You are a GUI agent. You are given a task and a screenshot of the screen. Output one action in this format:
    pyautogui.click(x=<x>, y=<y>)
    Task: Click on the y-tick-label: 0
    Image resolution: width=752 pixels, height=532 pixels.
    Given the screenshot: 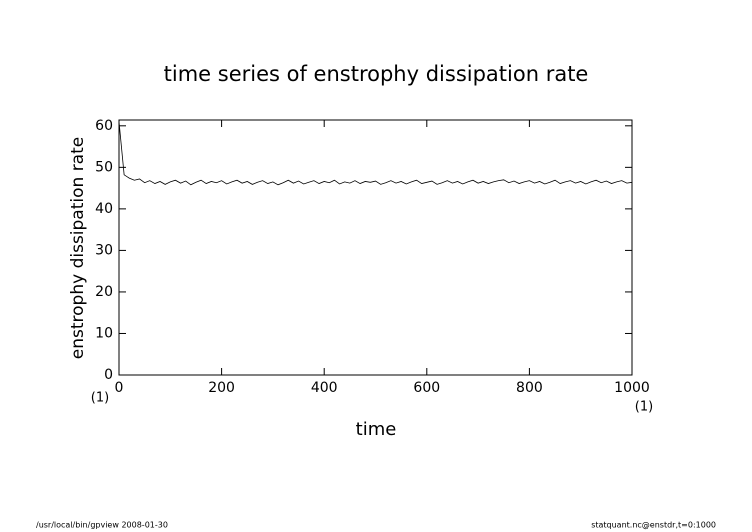 What is the action you would take?
    pyautogui.click(x=108, y=375)
    